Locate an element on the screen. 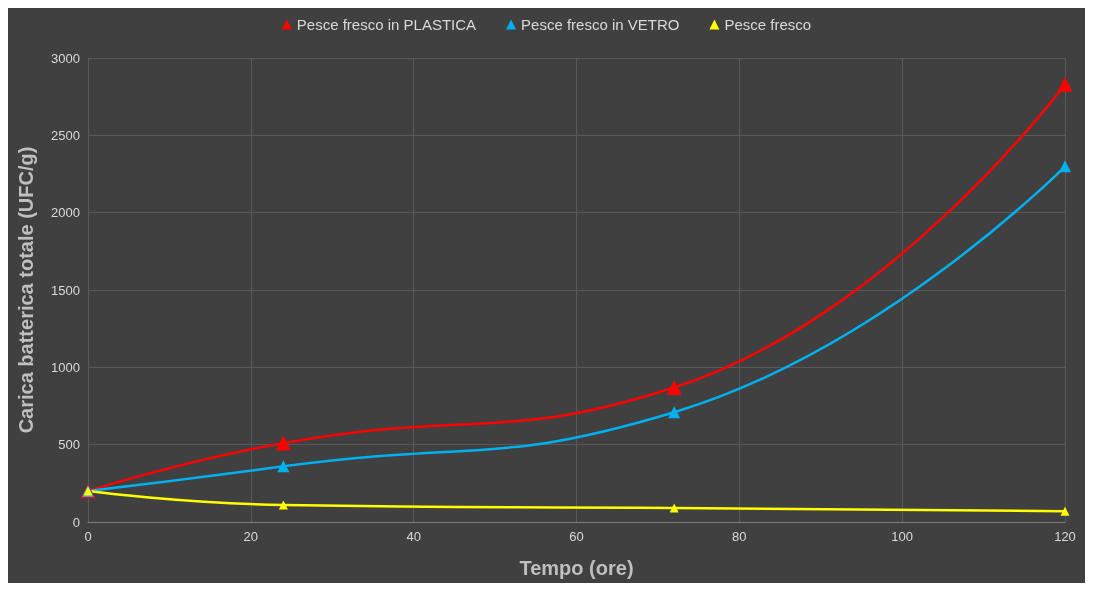 The image size is (1093, 591). x-tick-label: 0 is located at coordinates (88, 536).